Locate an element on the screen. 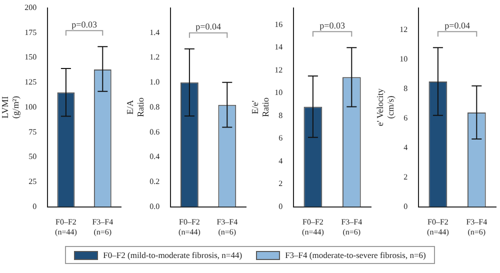 The image size is (500, 273). legend-label: F0–F2 (mild-to-moderate fibrosis, n=44) is located at coordinates (172, 255).